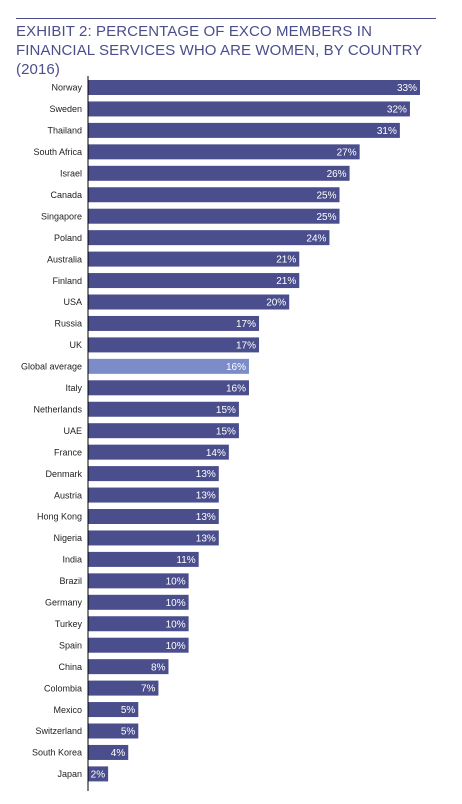  What do you see at coordinates (58, 731) in the screenshot?
I see `category-label: Switzerland` at bounding box center [58, 731].